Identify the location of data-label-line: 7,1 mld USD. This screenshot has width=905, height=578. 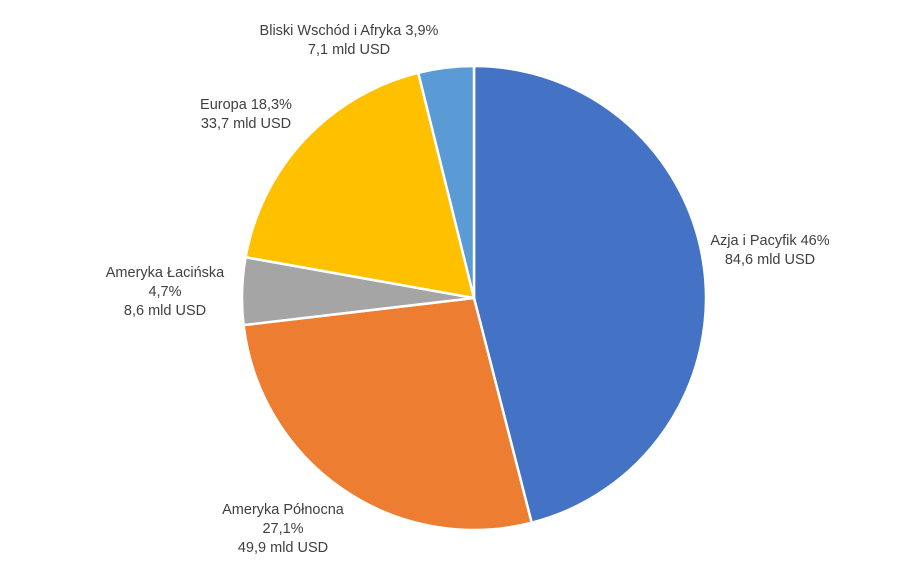
(349, 50).